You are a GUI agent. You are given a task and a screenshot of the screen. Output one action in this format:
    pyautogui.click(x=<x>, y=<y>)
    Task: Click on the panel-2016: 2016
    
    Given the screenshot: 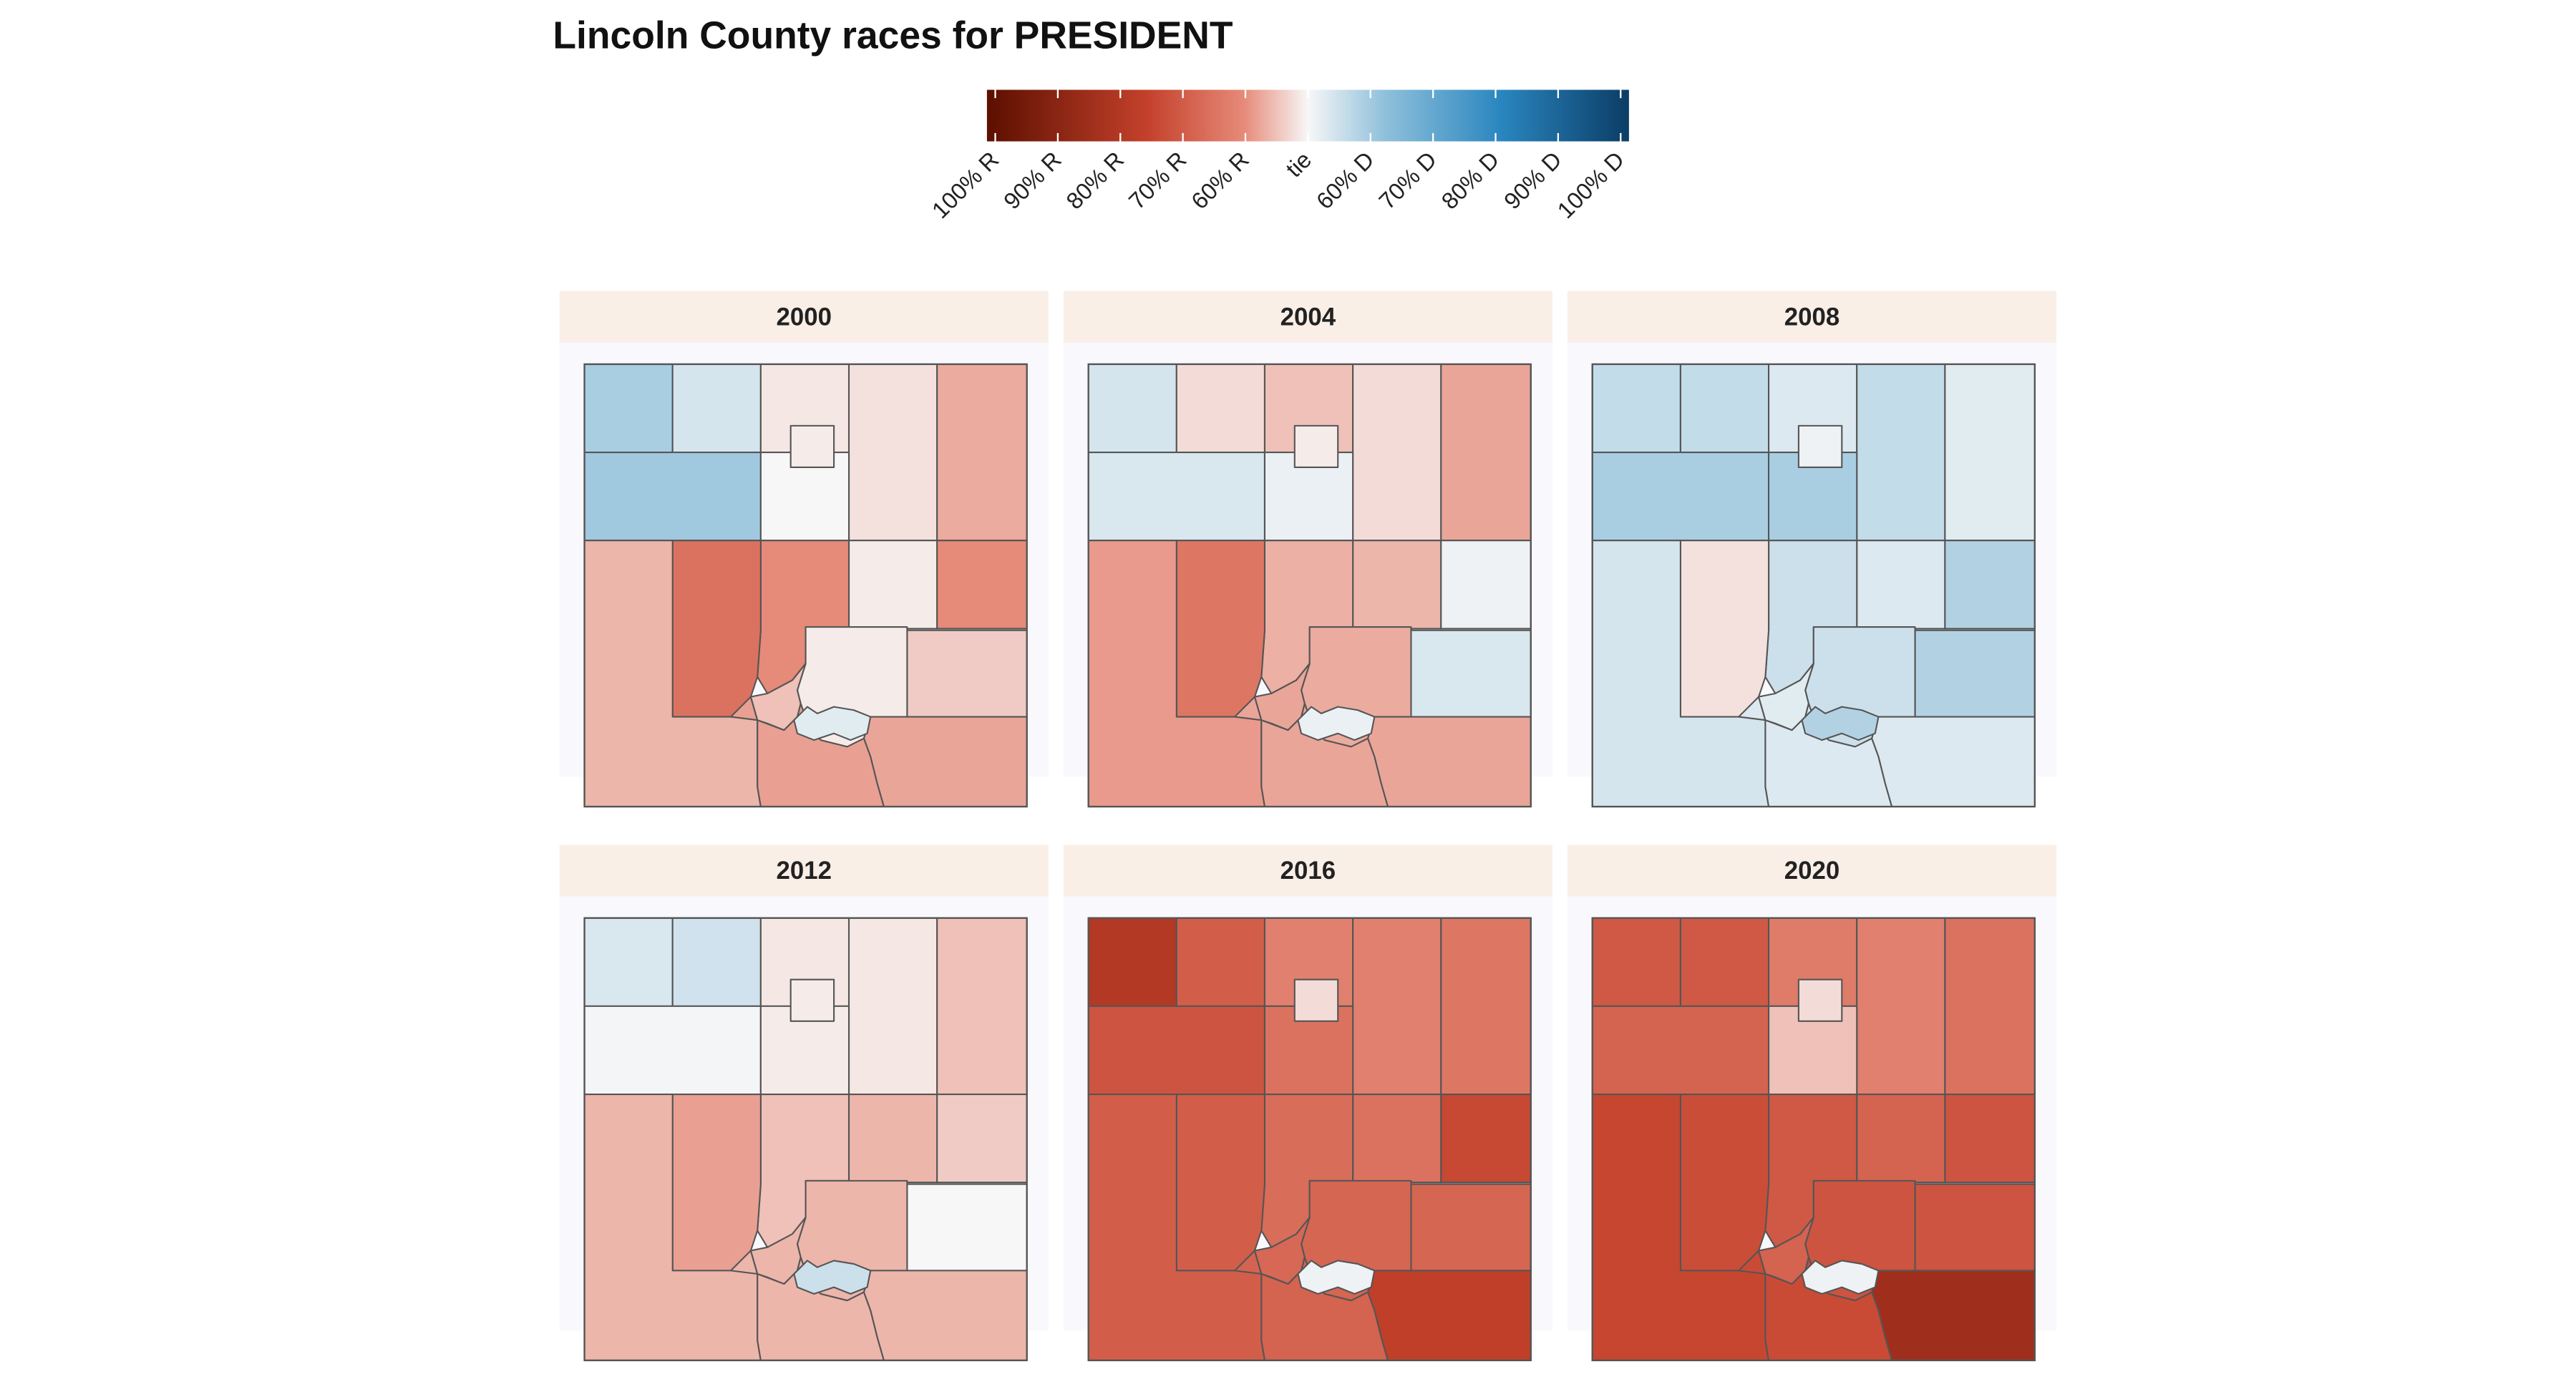 What is the action you would take?
    pyautogui.click(x=1307, y=1103)
    